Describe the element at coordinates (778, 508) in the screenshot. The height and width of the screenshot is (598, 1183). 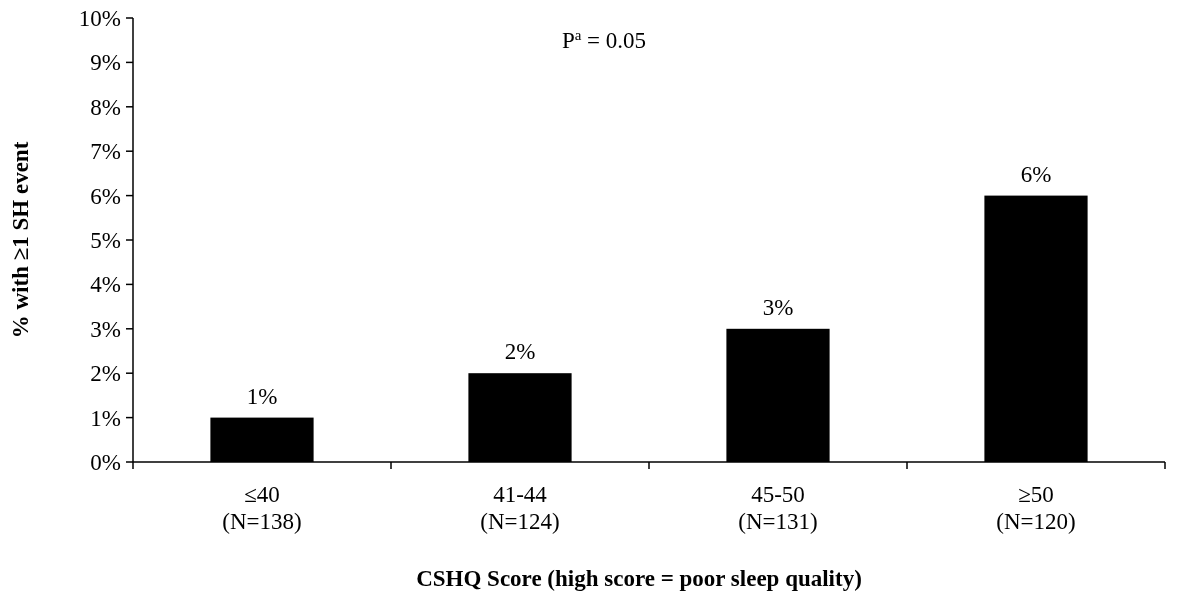
I see `x-tick-label: 45-50 (N=131)` at that location.